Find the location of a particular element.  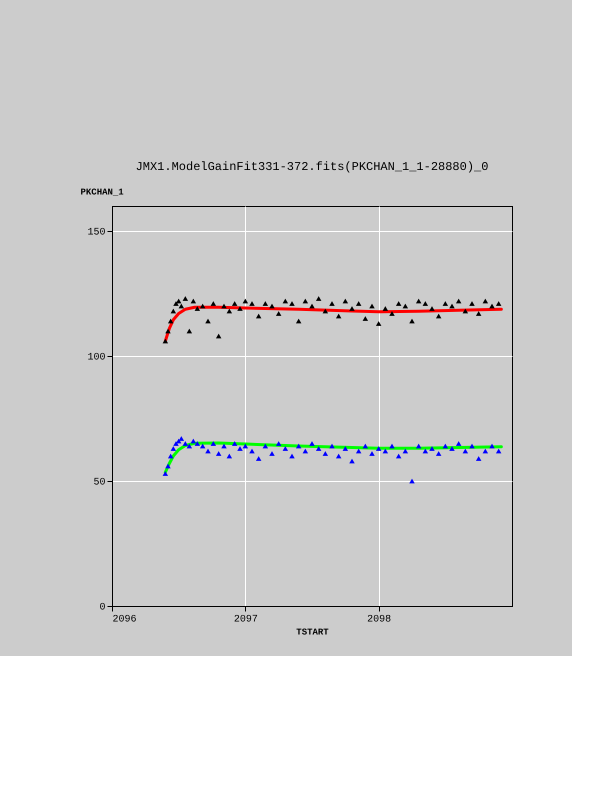

y-tick-label: 0 is located at coordinates (102, 608).